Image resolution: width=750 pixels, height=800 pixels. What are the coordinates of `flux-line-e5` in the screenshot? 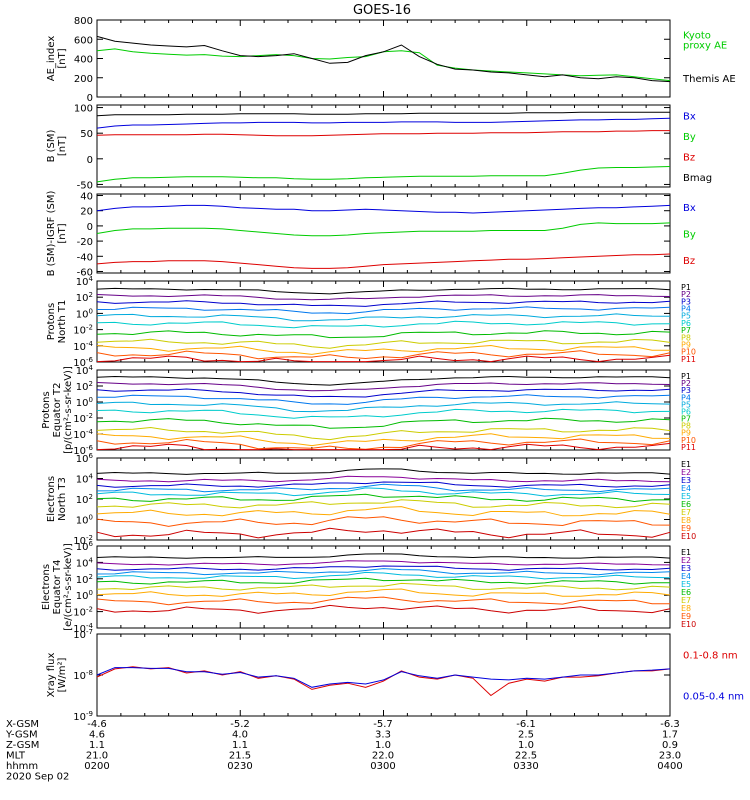 It's located at (383, 575).